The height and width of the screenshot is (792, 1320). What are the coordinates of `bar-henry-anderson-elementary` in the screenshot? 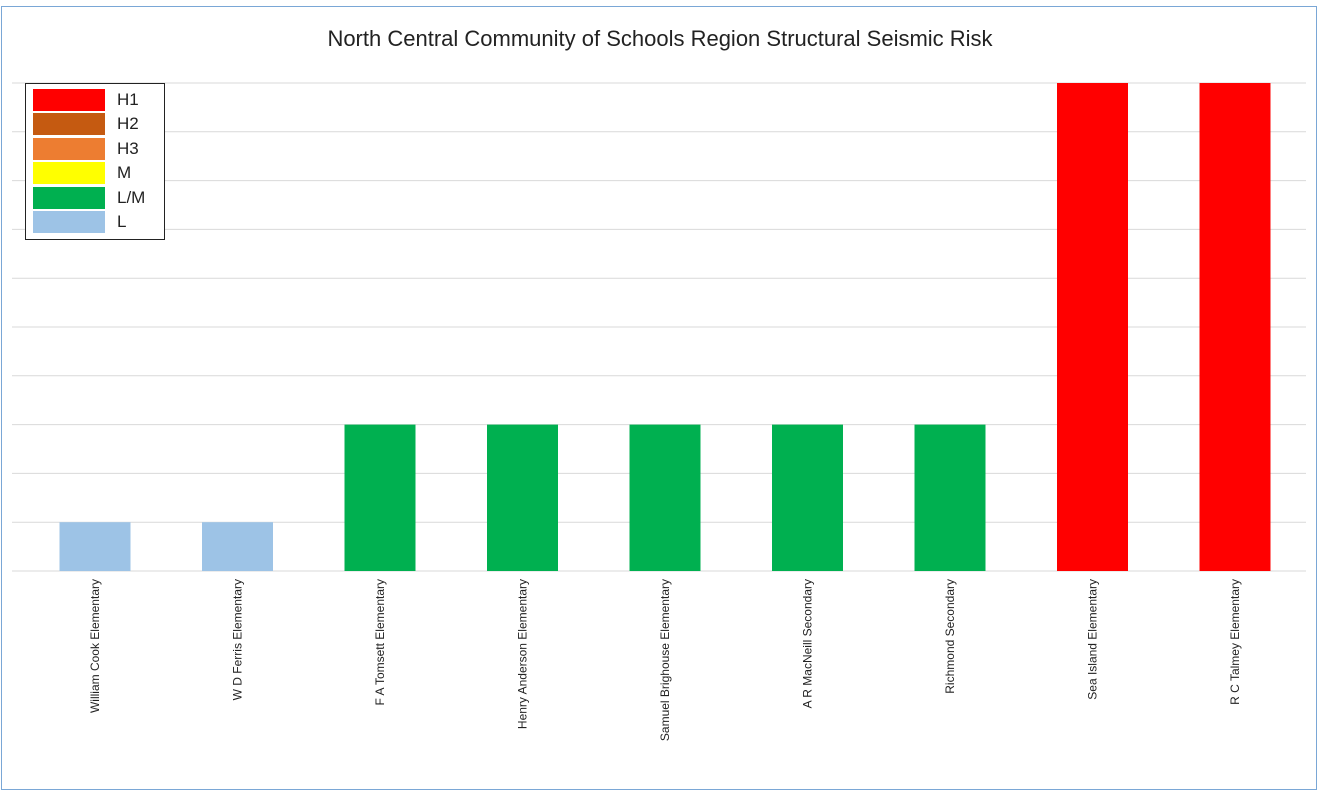 It's located at (522, 497).